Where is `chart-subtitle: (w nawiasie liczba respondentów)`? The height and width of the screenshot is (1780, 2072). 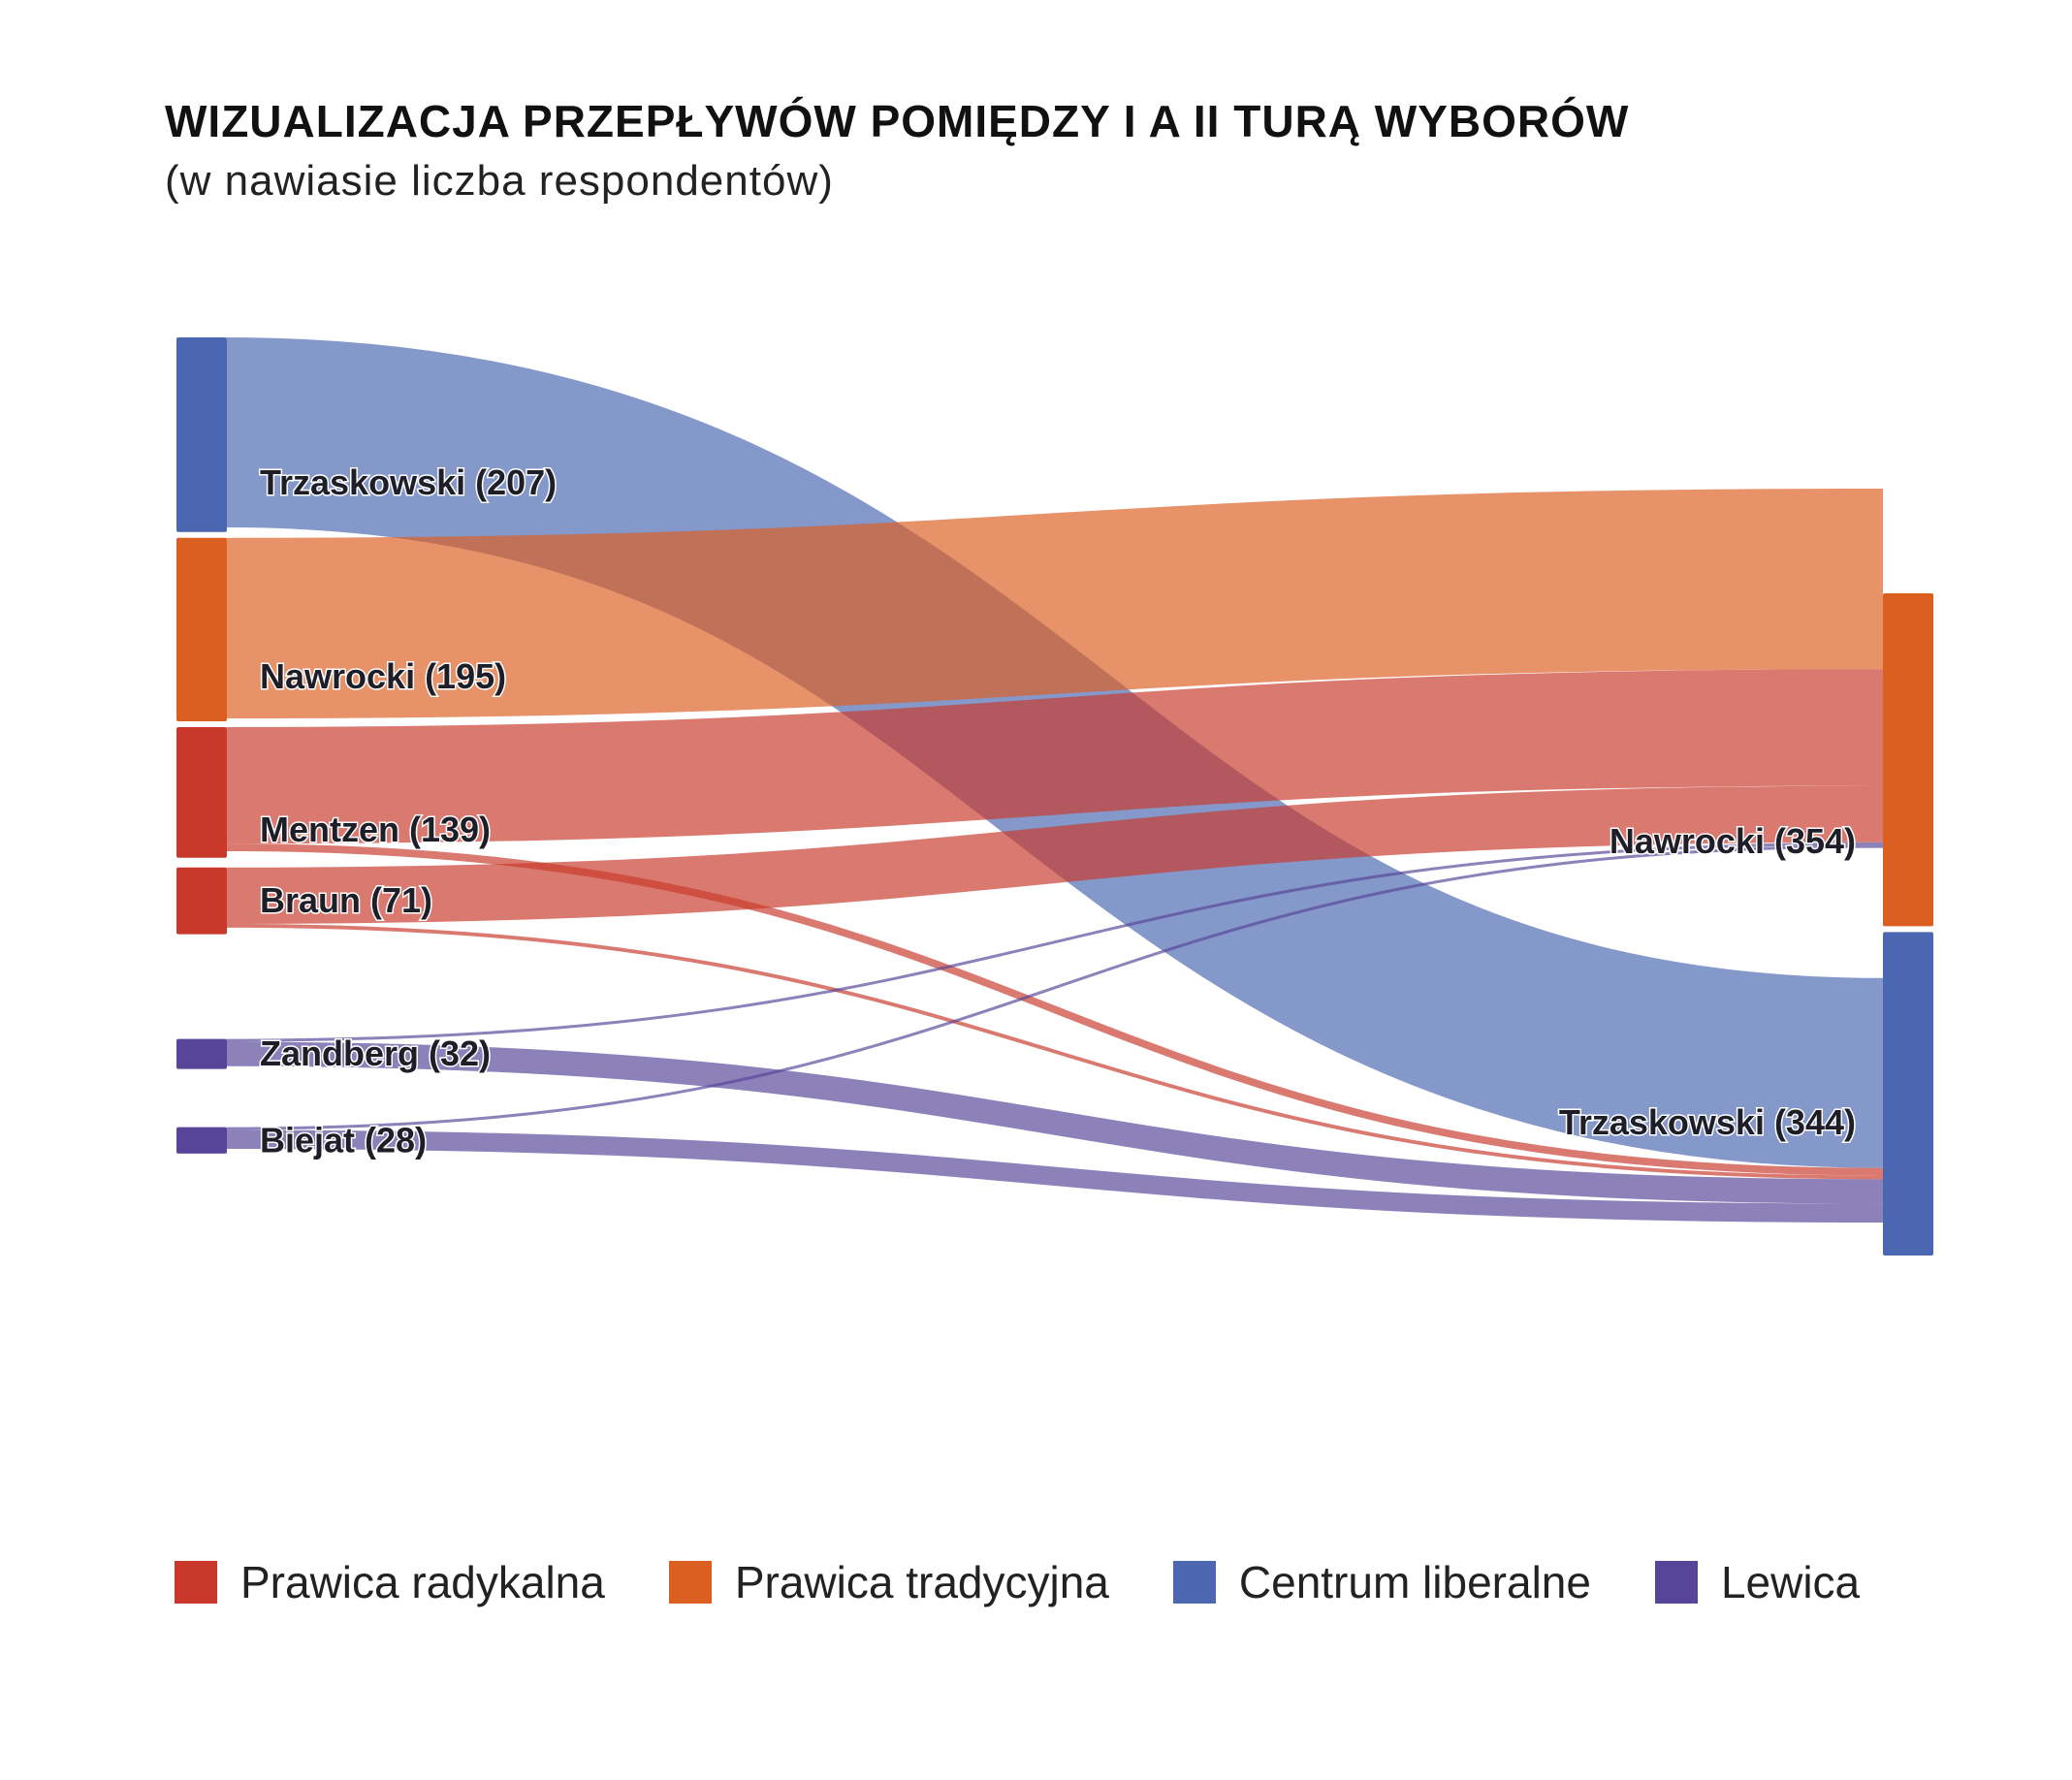
chart-subtitle: (w nawiasie liczba respondentów) is located at coordinates (499, 181).